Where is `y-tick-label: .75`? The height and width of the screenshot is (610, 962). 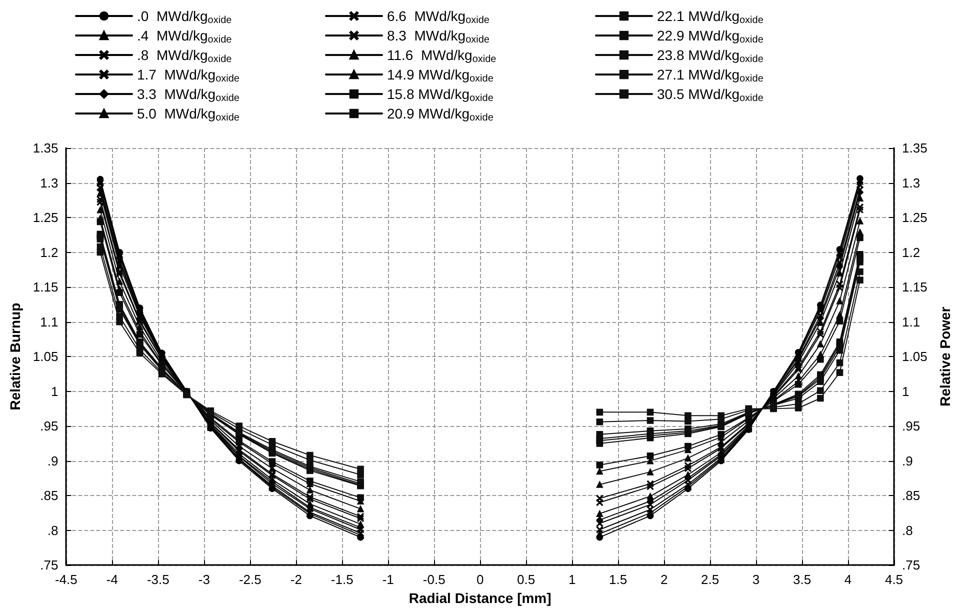
y-tick-label: .75 is located at coordinates (49, 565).